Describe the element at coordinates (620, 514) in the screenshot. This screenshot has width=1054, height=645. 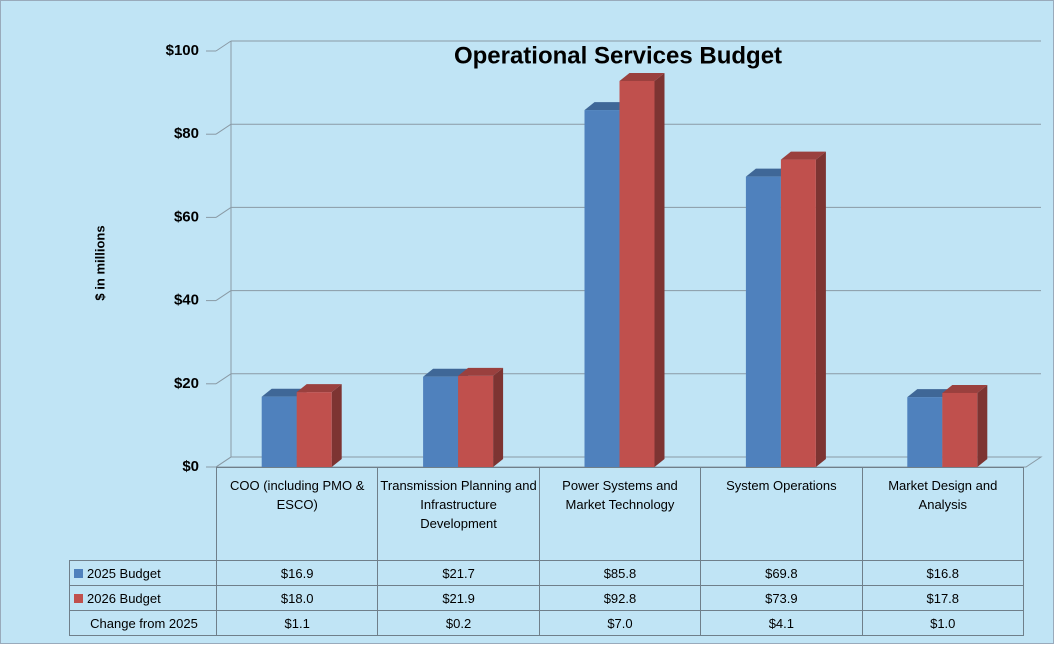
I see `x-tick-label: Power Systems and Market Technology` at that location.